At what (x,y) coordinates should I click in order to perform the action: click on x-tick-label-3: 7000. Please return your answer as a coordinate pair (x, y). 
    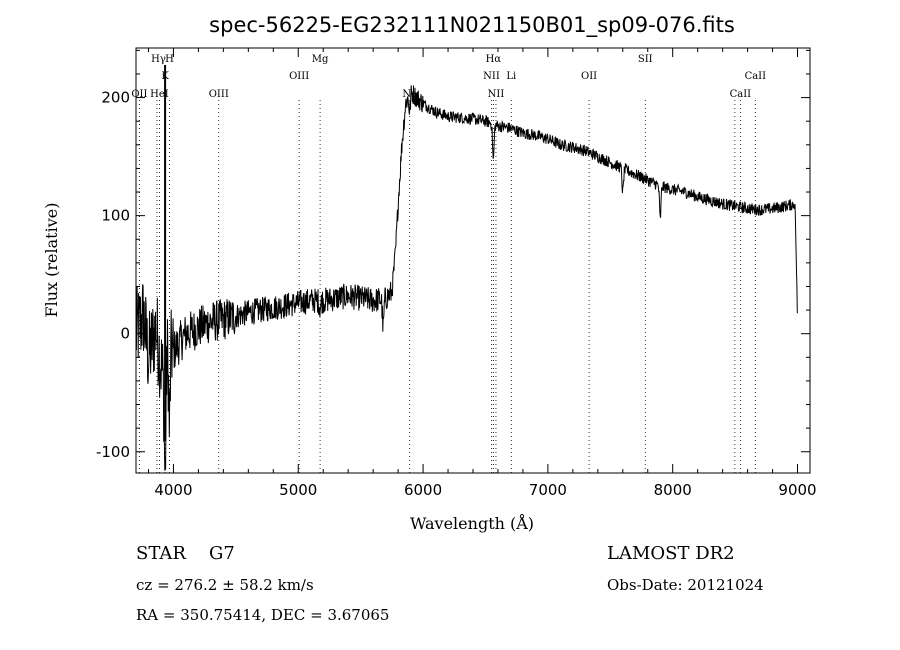
    Looking at the image, I should click on (548, 490).